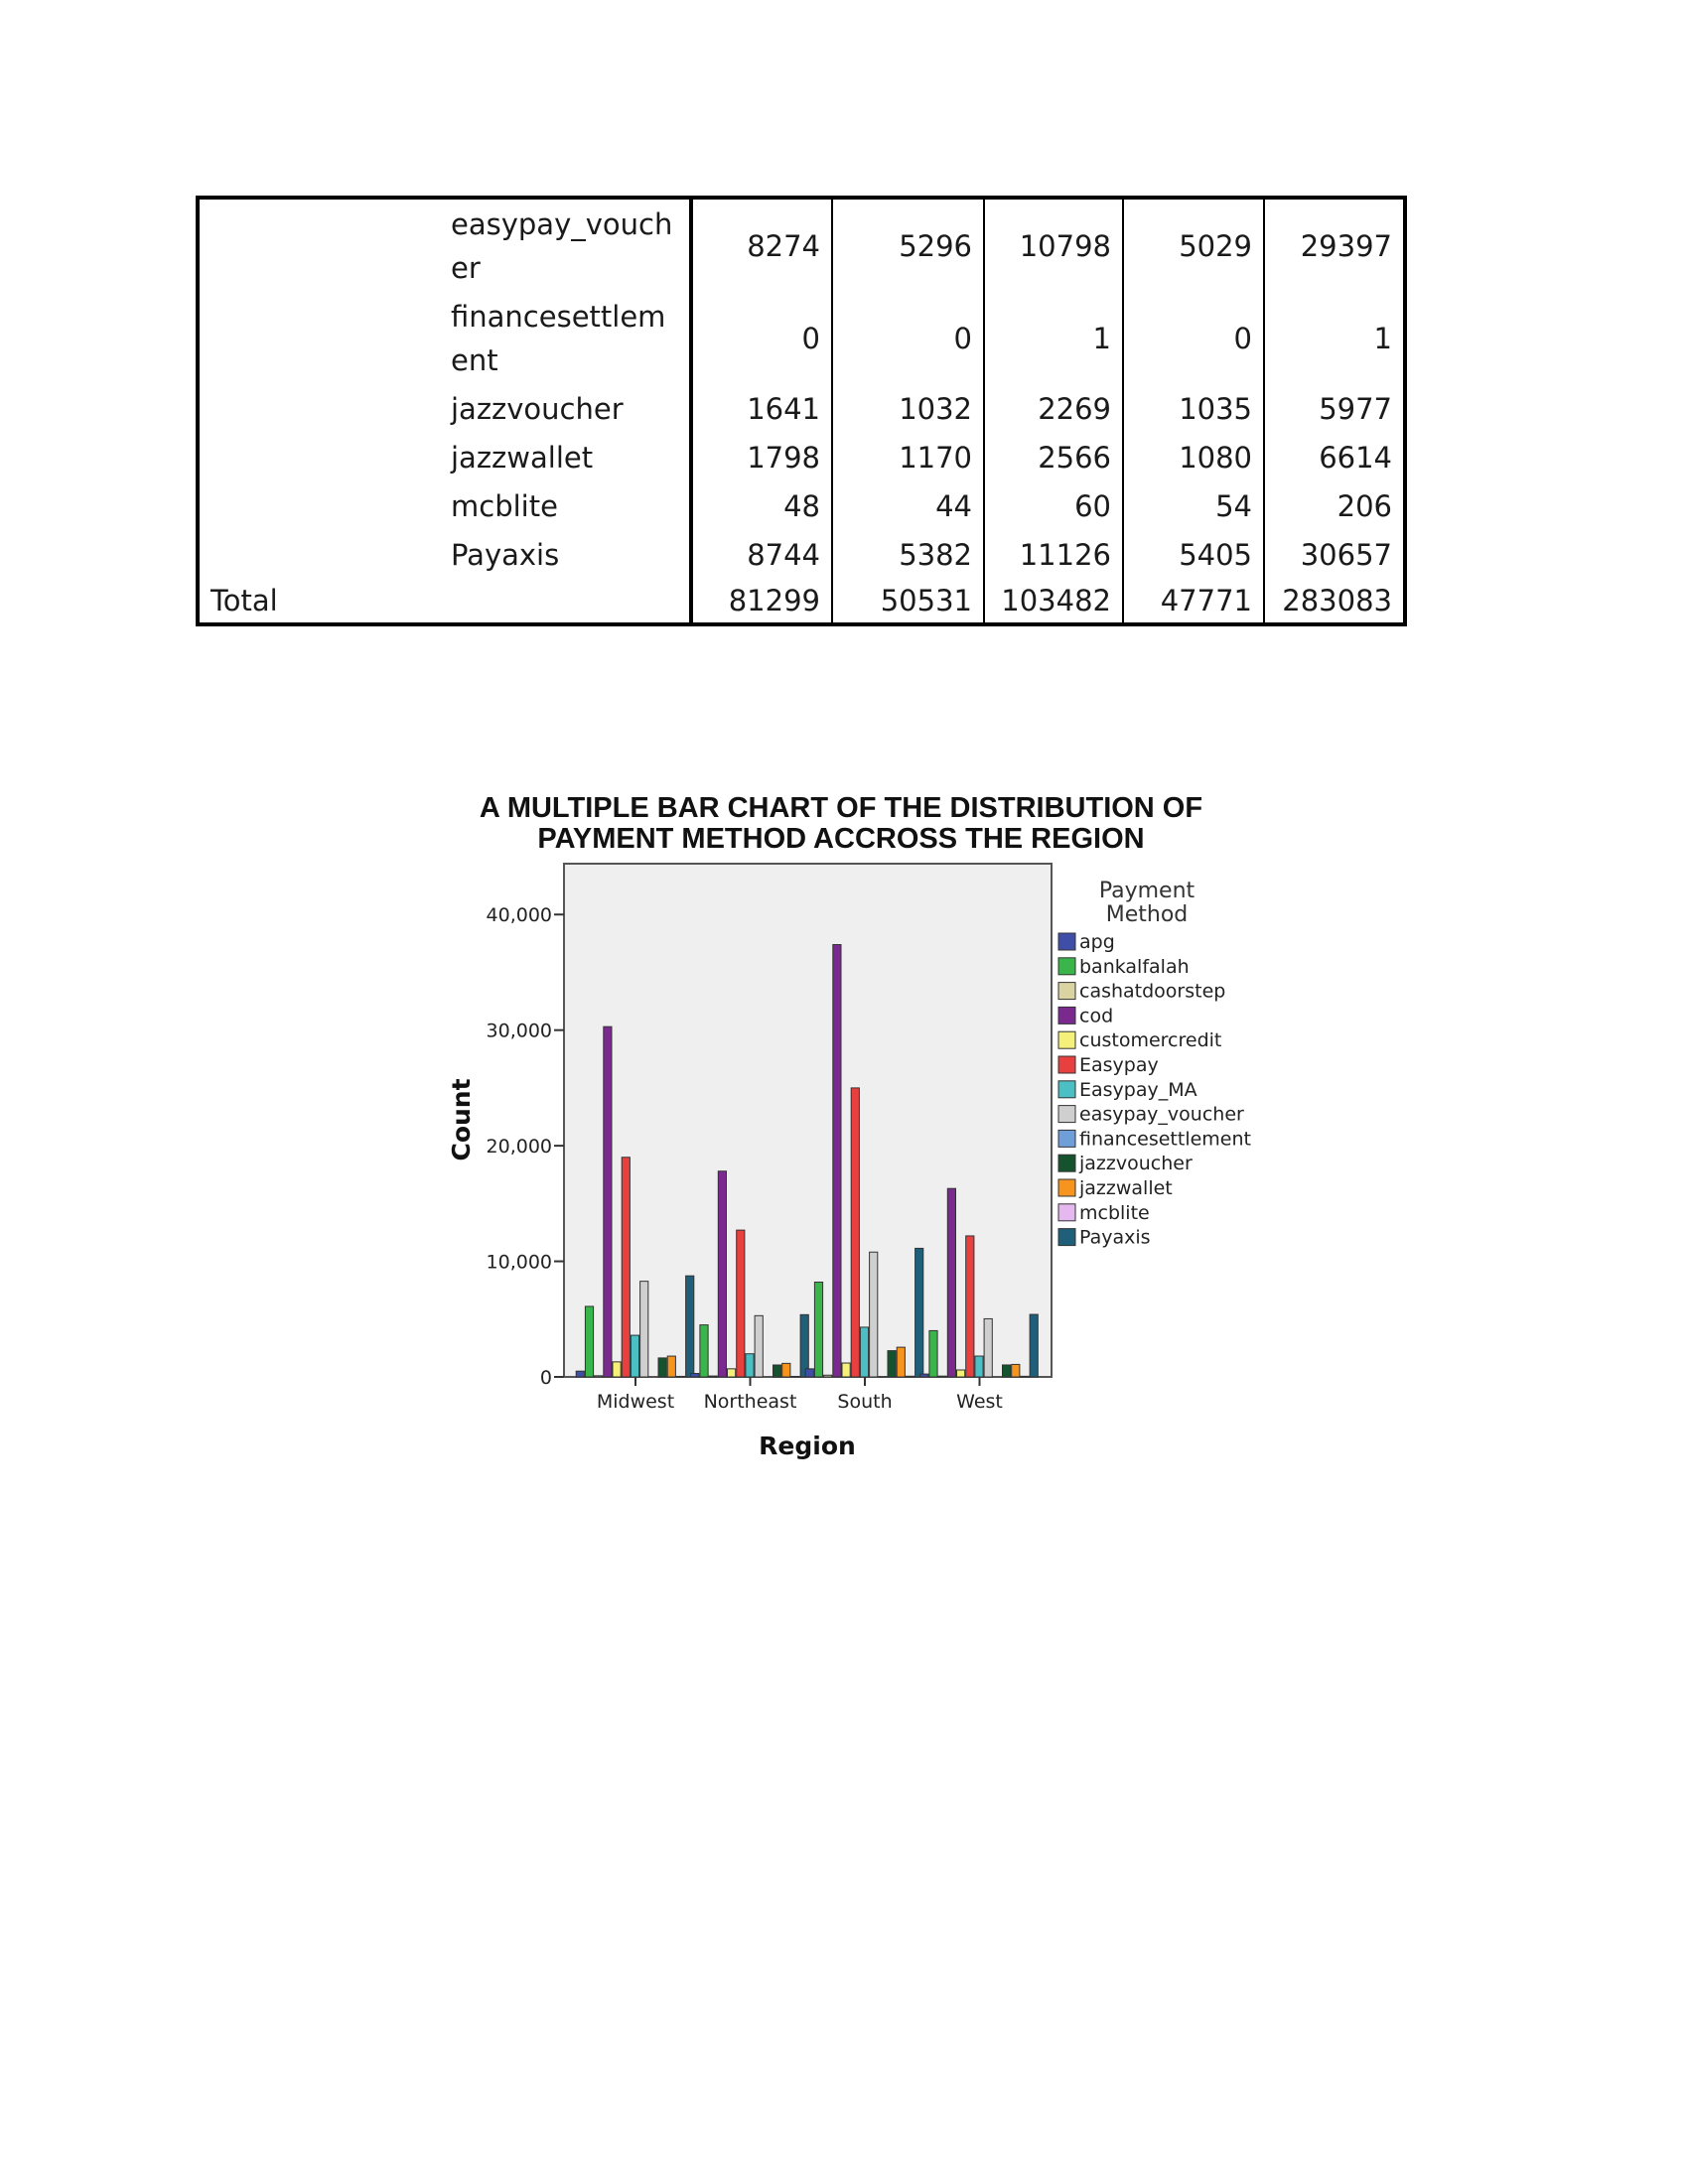 This screenshot has width=1688, height=2184. What do you see at coordinates (1161, 1115) in the screenshot?
I see `legend-label: easypay_voucher` at bounding box center [1161, 1115].